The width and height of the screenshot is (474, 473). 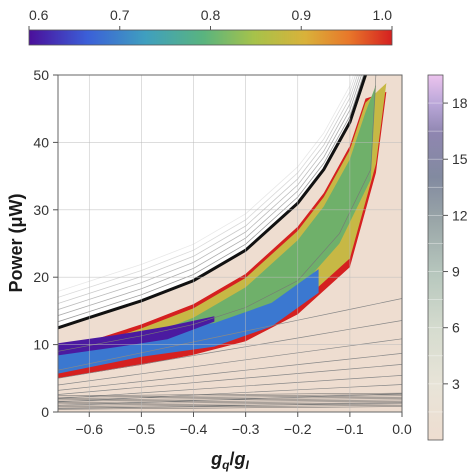 What do you see at coordinates (448, 254) in the screenshot?
I see `right-colorbar-ticks: 3 6 9 12 15 18` at bounding box center [448, 254].